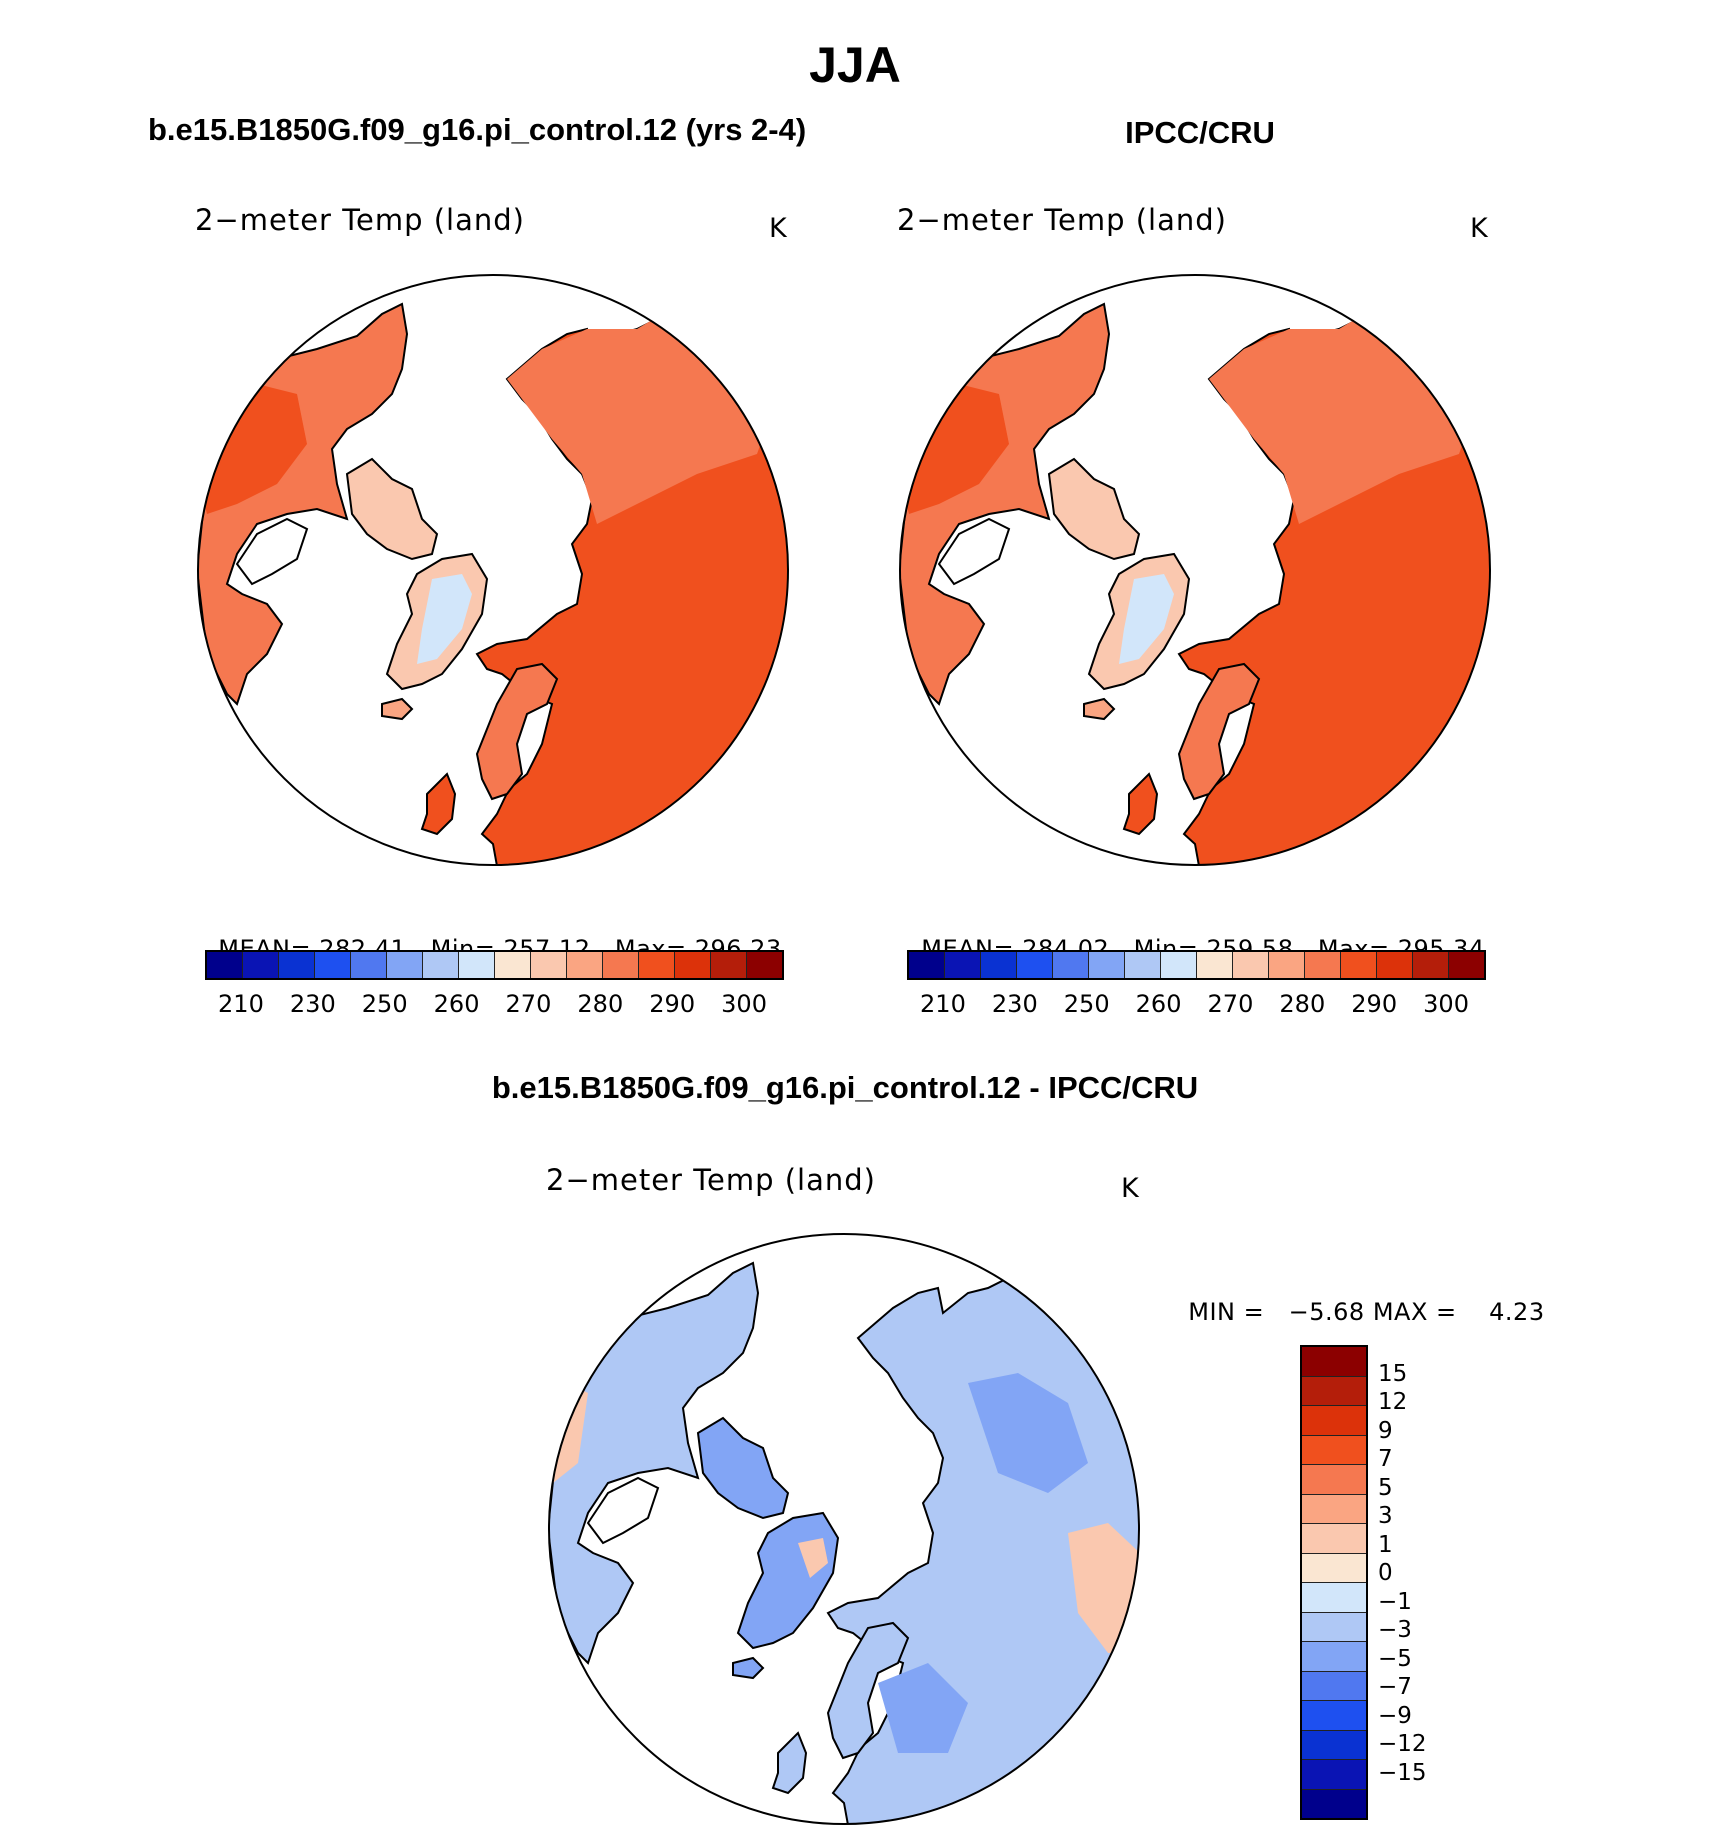 The width and height of the screenshot is (1710, 1840). Describe the element at coordinates (1226, 1312) in the screenshot. I see `diff-min-label: MIN =` at that location.